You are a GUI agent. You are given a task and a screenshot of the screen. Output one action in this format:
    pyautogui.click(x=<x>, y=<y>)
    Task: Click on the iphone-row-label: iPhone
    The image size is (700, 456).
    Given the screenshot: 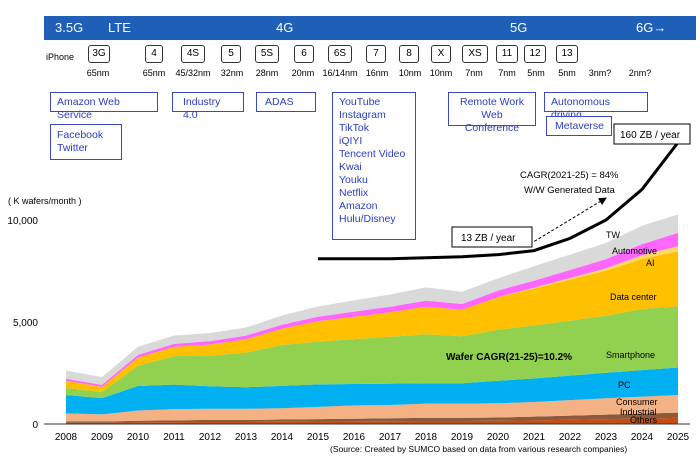 What is the action you would take?
    pyautogui.click(x=60, y=57)
    